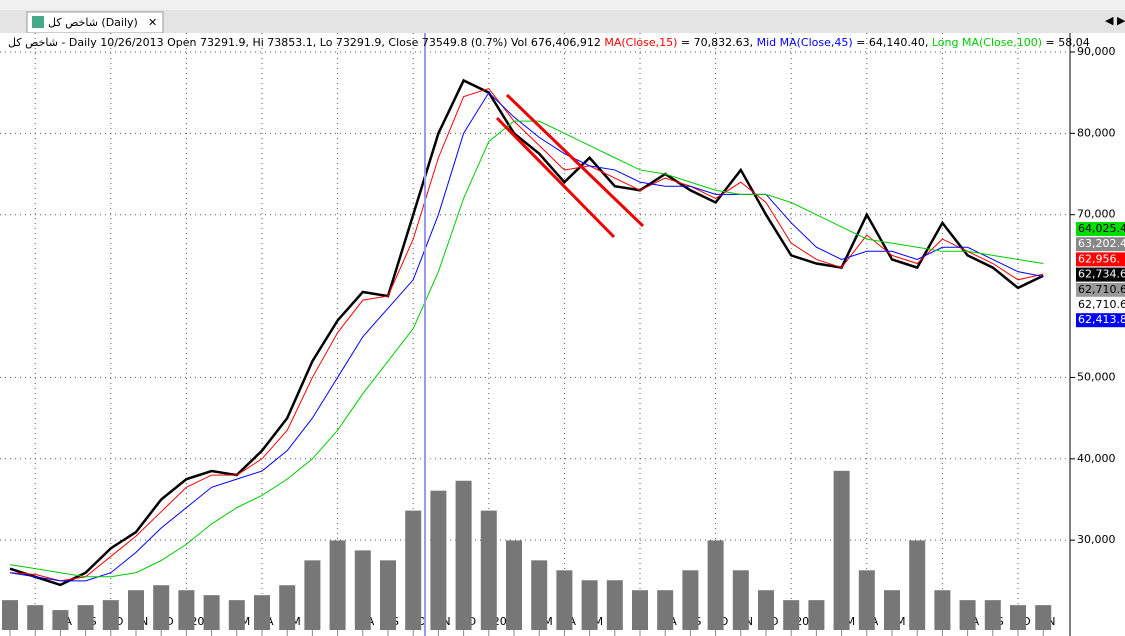 The width and height of the screenshot is (1125, 636). I want to click on y-tick-label: 80,000, so click(1096, 132).